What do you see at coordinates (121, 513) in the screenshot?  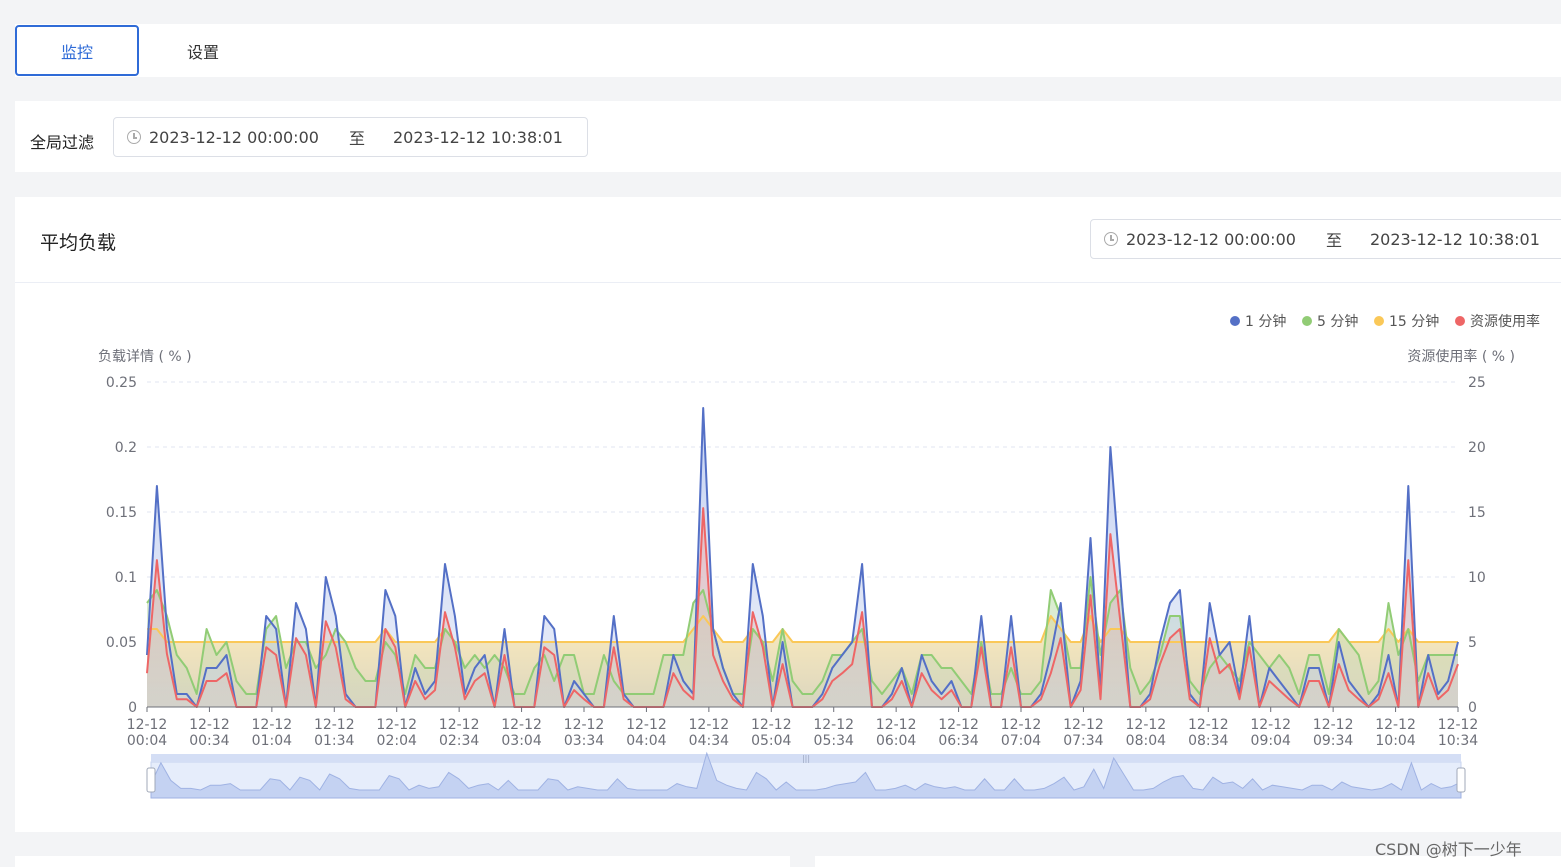 I see `y-tick-label: 0.15` at bounding box center [121, 513].